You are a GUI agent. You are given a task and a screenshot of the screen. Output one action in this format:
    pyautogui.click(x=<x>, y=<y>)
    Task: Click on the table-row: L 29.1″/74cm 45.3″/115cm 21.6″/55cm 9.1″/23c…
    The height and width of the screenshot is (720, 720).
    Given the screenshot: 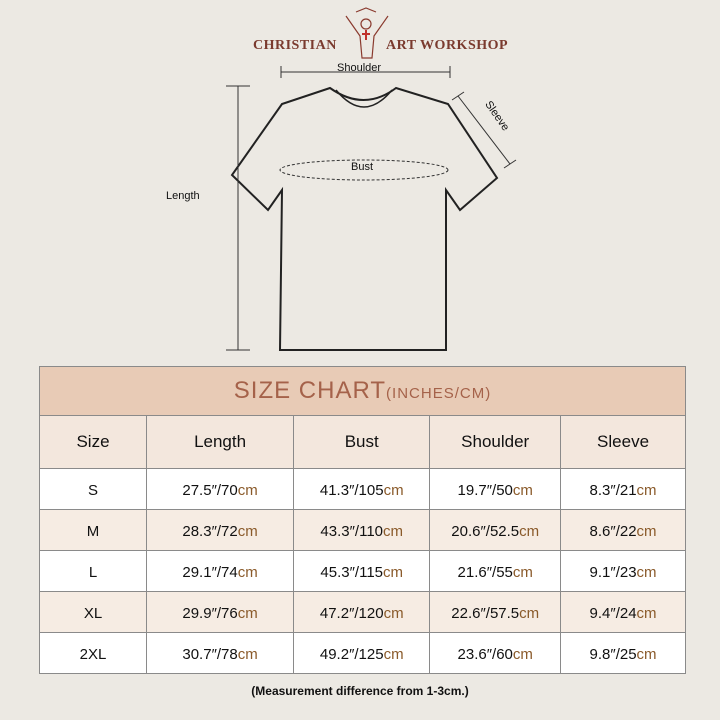 What is the action you would take?
    pyautogui.click(x=362, y=571)
    